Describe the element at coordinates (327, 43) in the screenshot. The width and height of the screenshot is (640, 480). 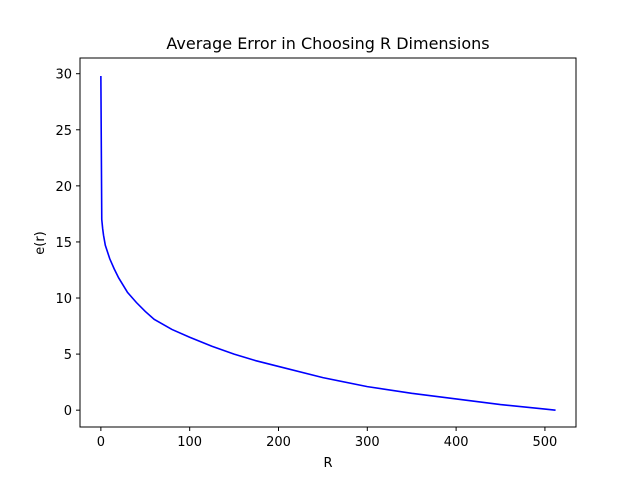
I see `chart-title: Average Error in Choosing R Dimensions` at that location.